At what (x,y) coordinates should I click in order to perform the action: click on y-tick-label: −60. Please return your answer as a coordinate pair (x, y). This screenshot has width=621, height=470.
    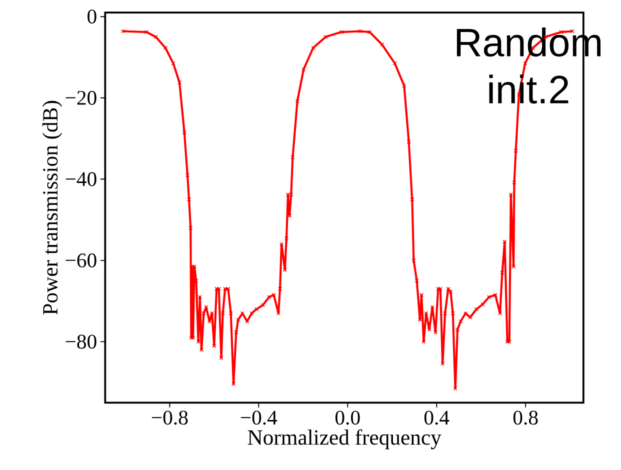
    Looking at the image, I should click on (81, 261).